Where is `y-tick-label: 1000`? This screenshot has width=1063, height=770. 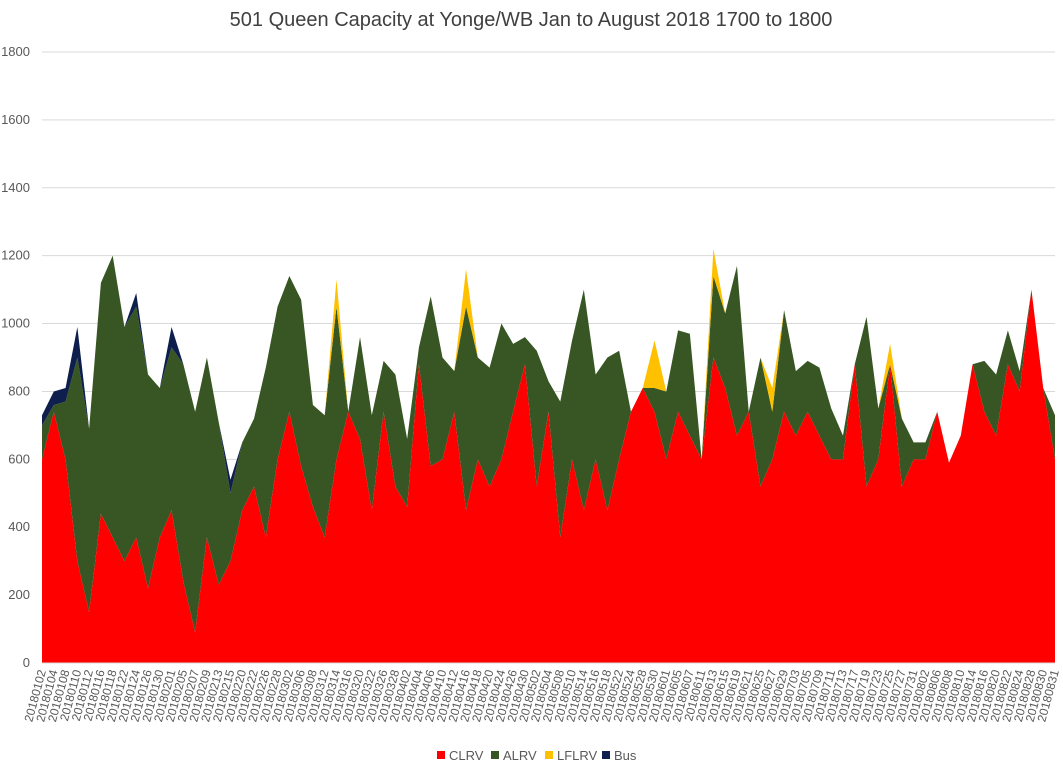 y-tick-label: 1000 is located at coordinates (15, 323).